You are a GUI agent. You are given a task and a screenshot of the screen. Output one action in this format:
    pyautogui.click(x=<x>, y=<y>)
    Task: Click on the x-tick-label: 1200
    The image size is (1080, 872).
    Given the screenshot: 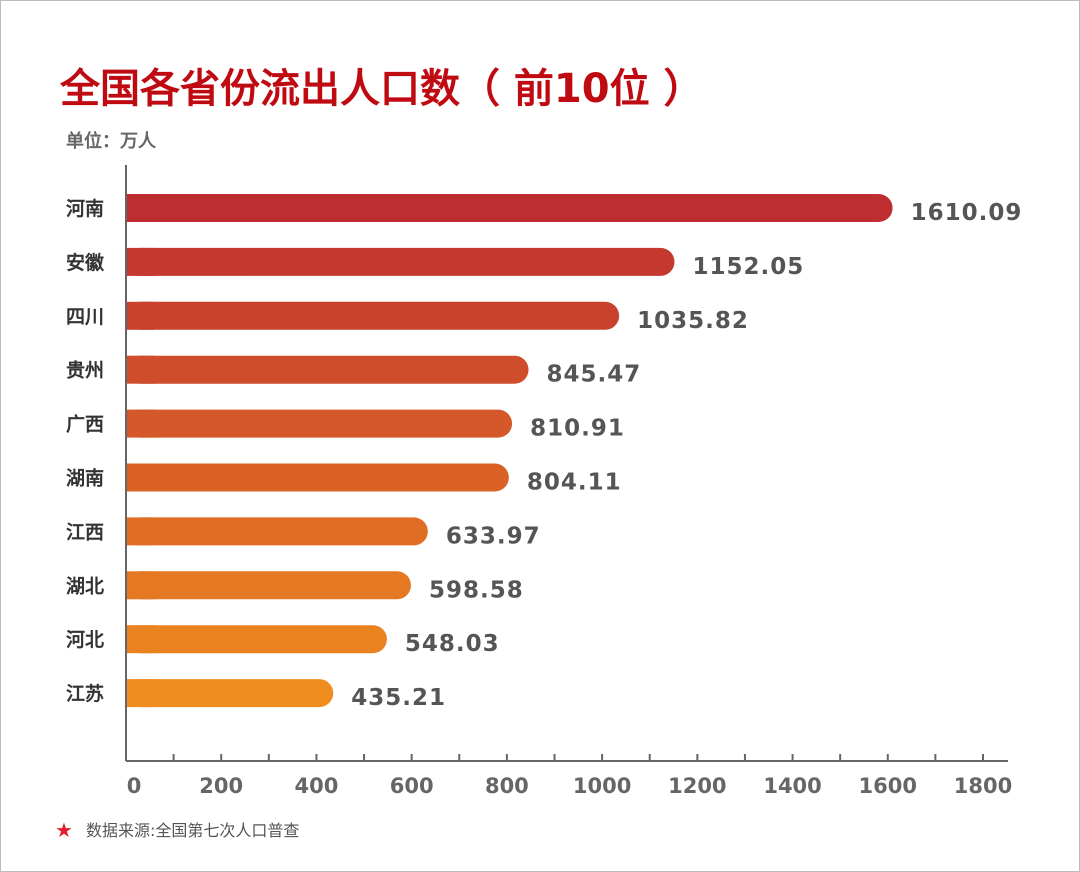 What is the action you would take?
    pyautogui.click(x=697, y=786)
    